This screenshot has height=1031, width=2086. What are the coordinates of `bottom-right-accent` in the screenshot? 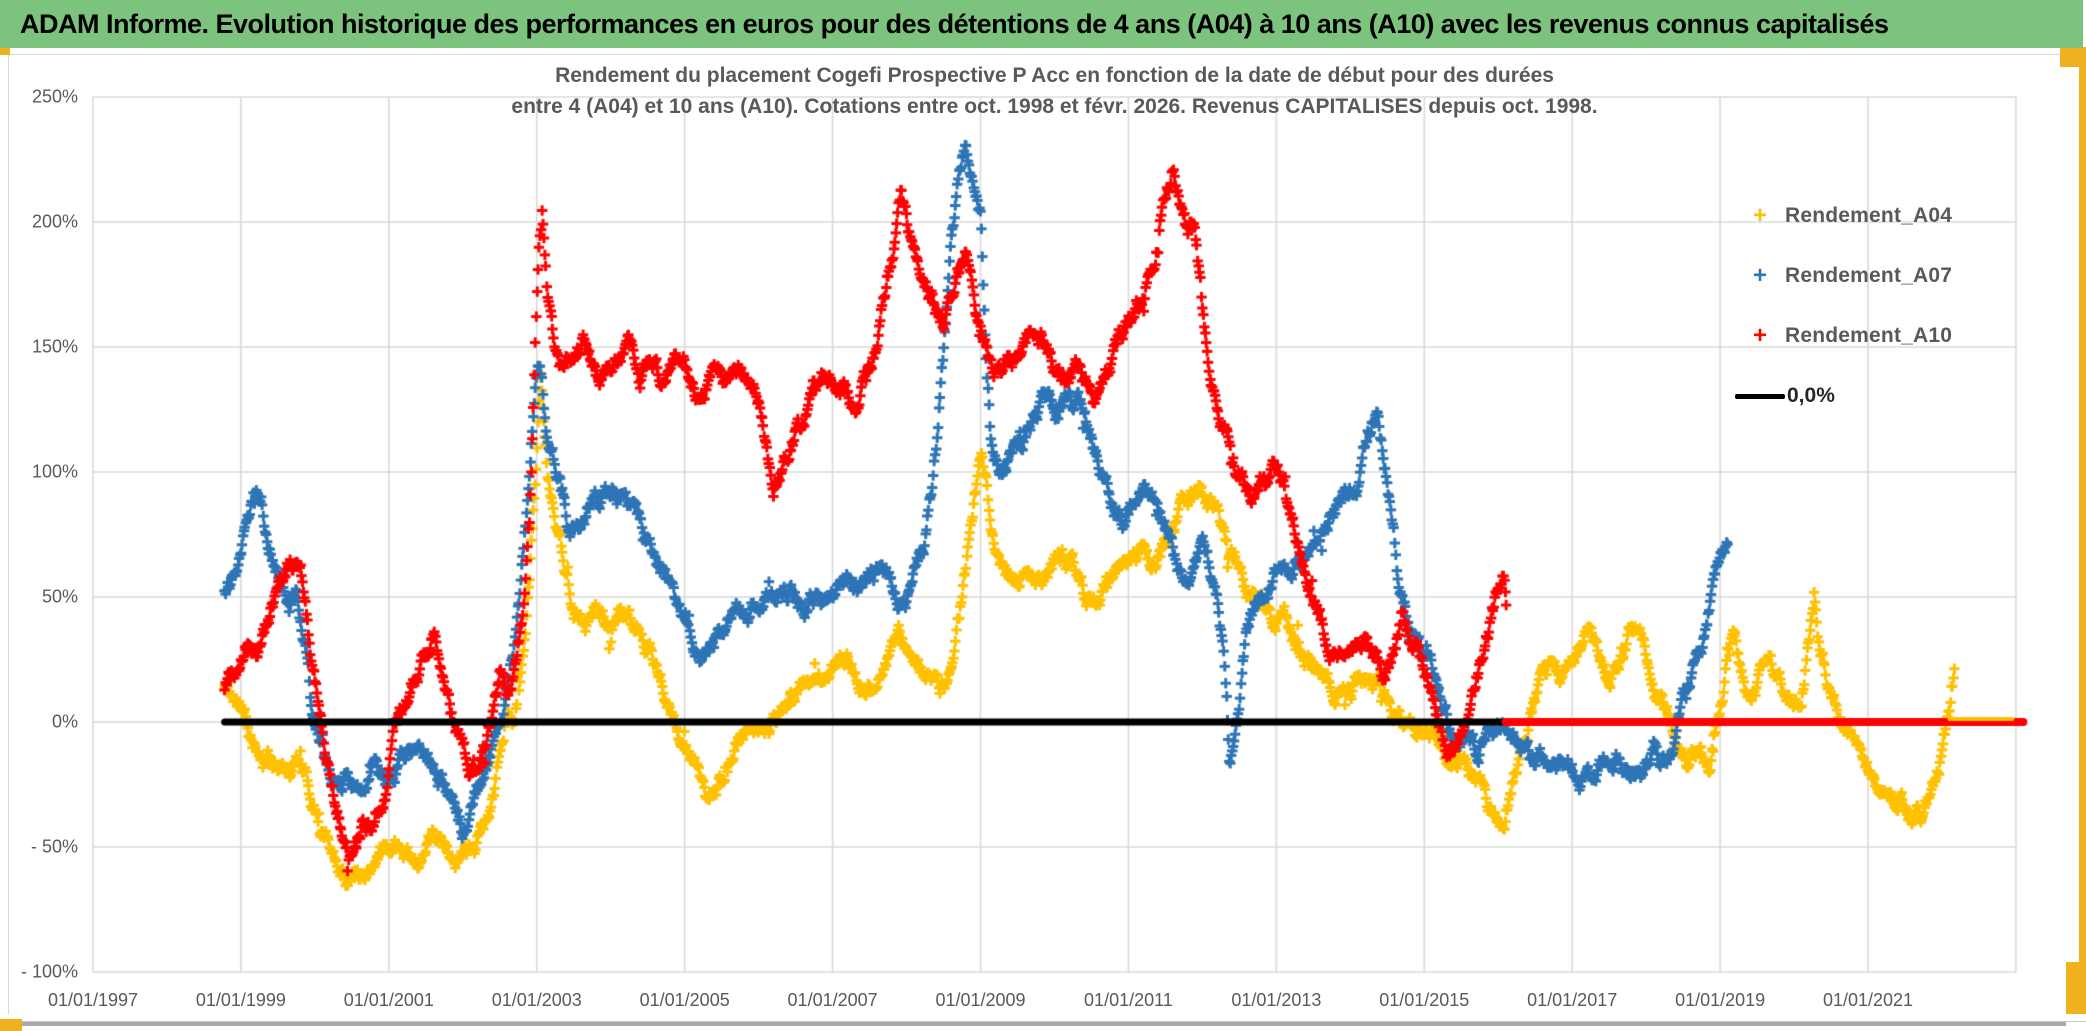 It's located at (2076, 993).